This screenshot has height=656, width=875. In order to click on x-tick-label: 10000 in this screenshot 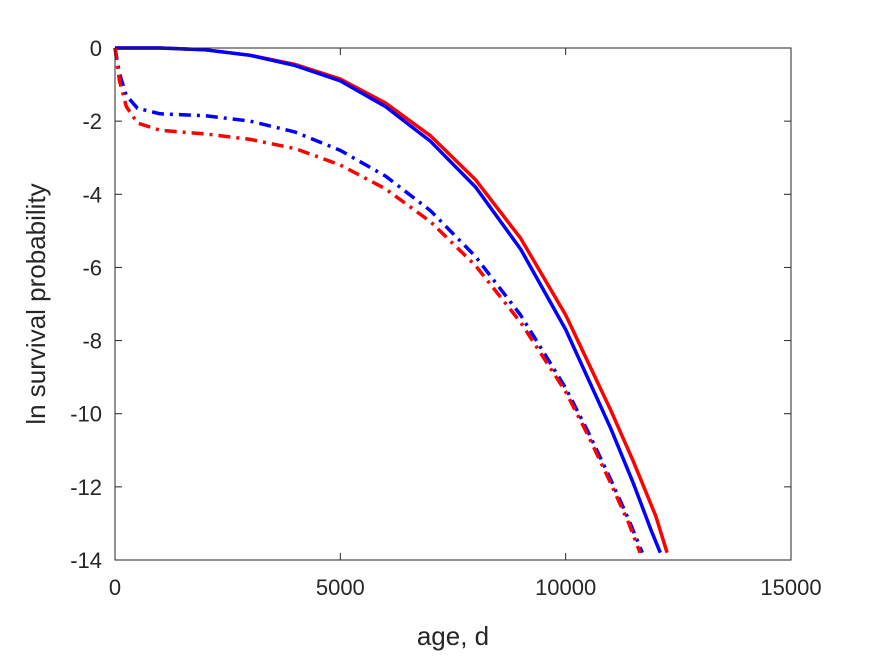, I will do `click(565, 587)`.